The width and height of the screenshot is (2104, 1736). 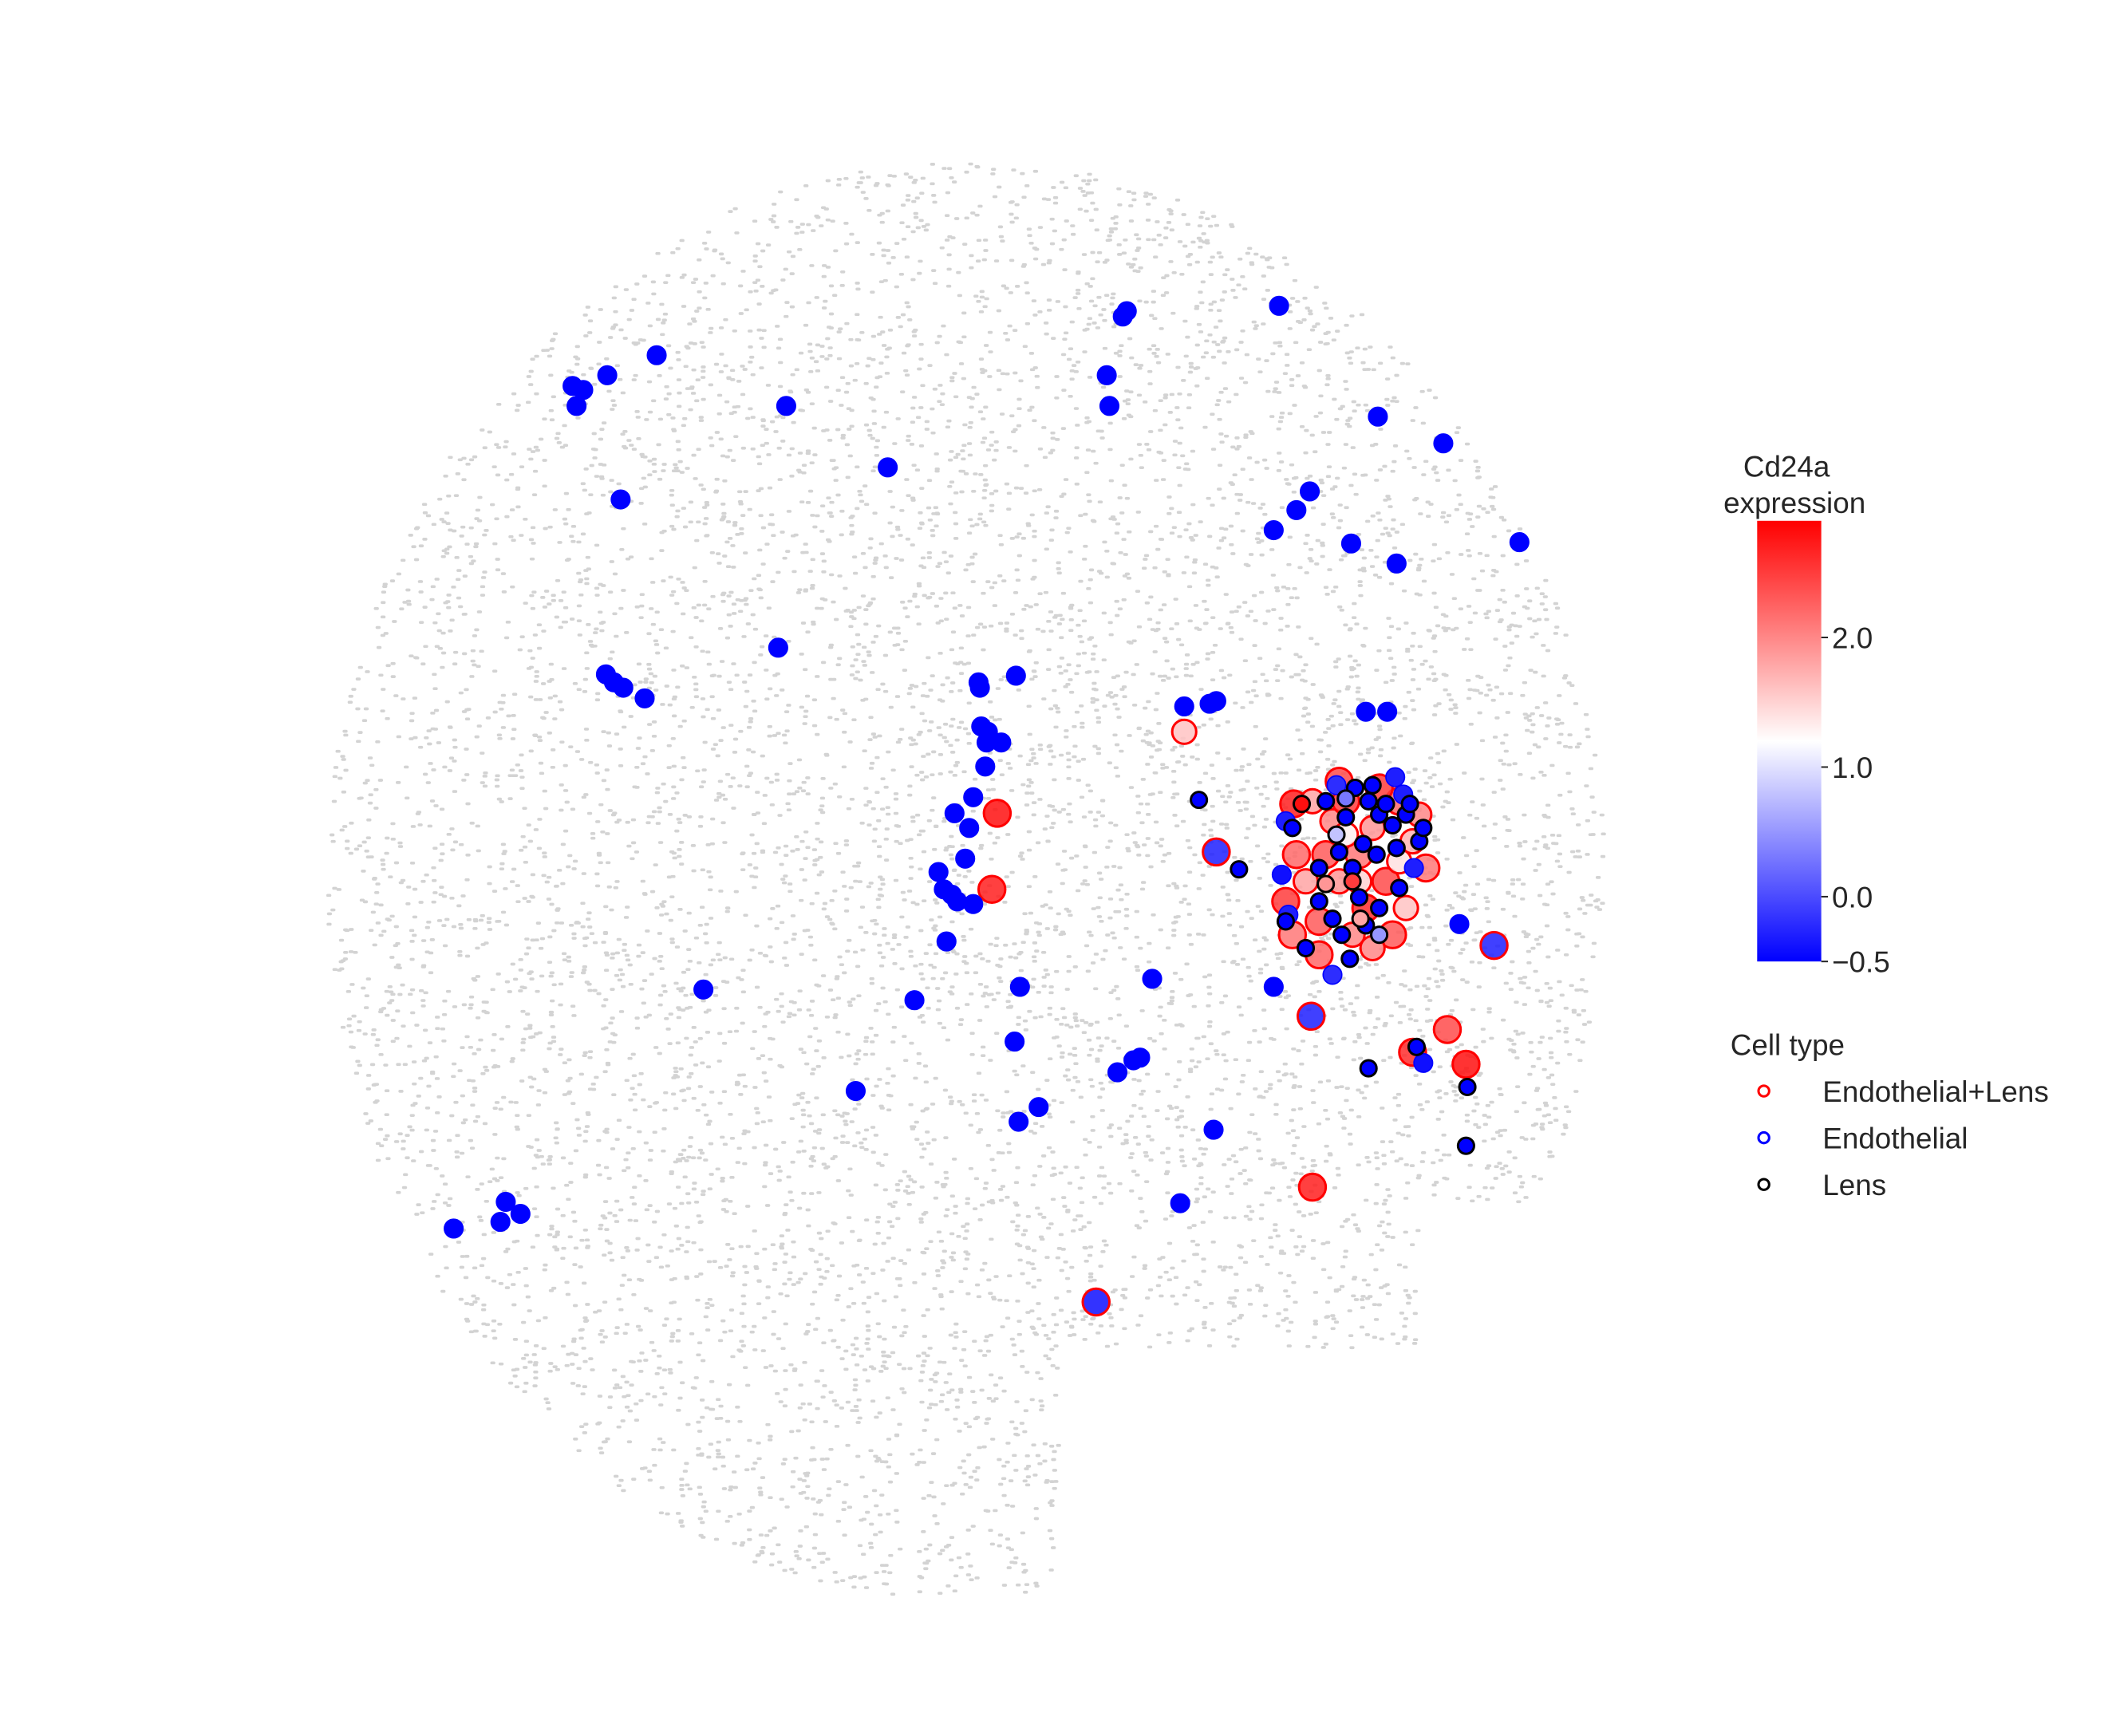 What do you see at coordinates (1855, 800) in the screenshot?
I see `colorbar-ticks: 2.0 1.0 0.0 −0.5` at bounding box center [1855, 800].